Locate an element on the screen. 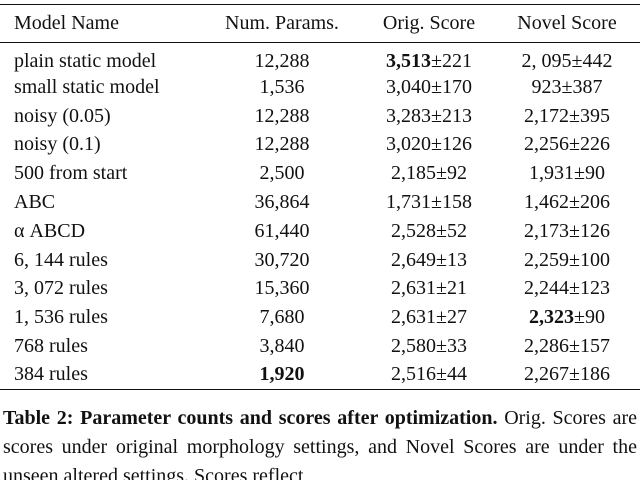 Image resolution: width=640 pixels, height=480 pixels. orig-score-cell: 2,649±13 is located at coordinates (429, 260).